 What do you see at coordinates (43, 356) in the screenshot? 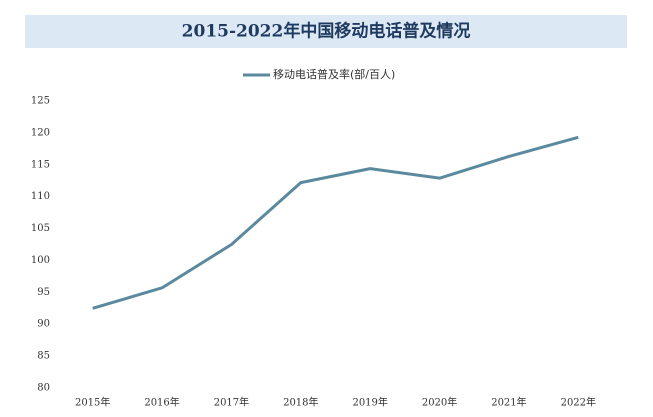
I see `y-tick-label: 85` at bounding box center [43, 356].